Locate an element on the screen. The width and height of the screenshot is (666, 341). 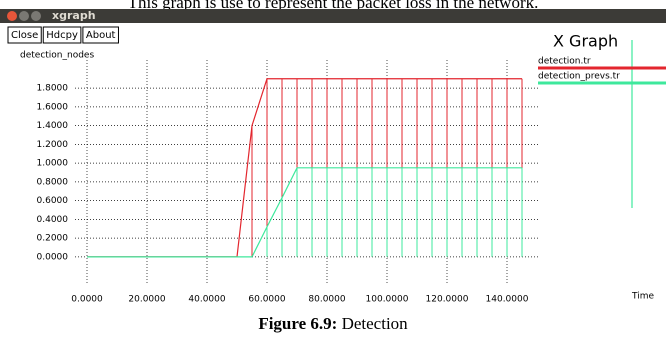
x-axis-label: Time is located at coordinates (642, 297).